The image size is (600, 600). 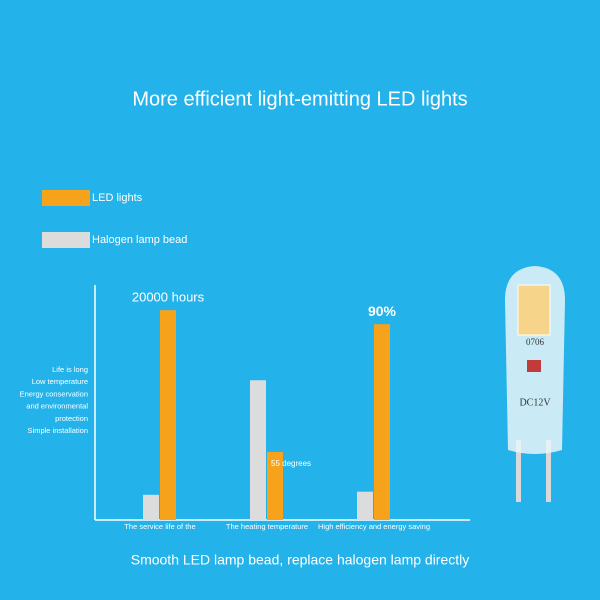 What do you see at coordinates (291, 463) in the screenshot?
I see `data-label: 55 degrees` at bounding box center [291, 463].